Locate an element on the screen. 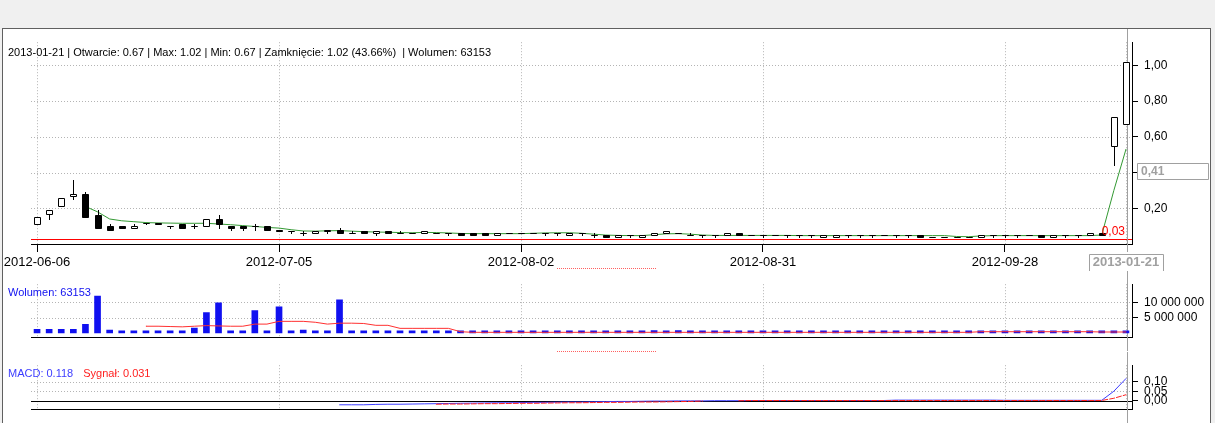 This screenshot has height=423, width=1215. text: MACD: 0.118 is located at coordinates (41, 372).